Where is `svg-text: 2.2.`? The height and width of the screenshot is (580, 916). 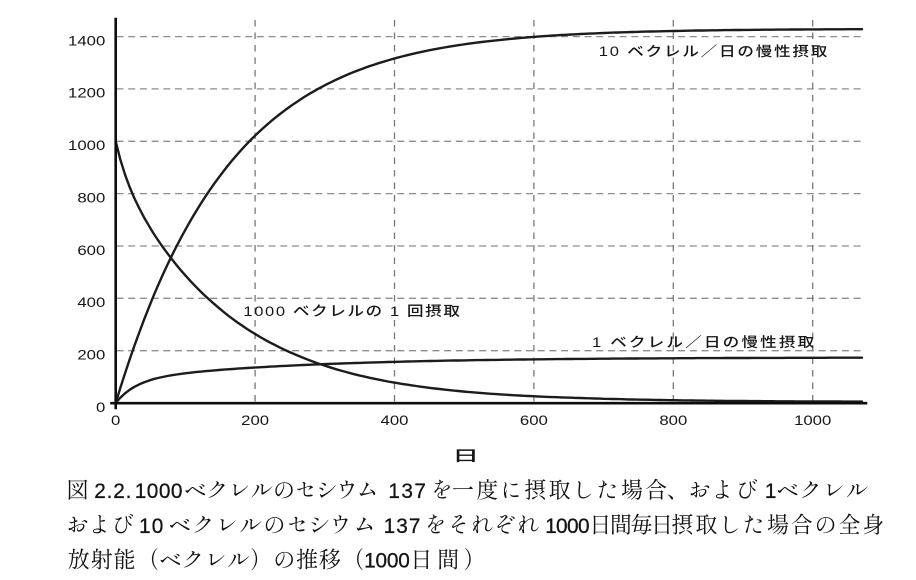 svg-text: 2.2. is located at coordinates (113, 491).